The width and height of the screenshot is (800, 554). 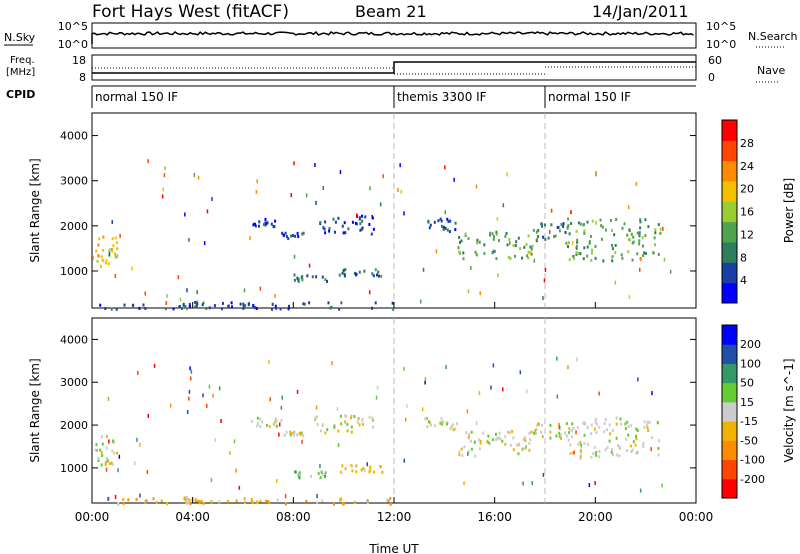 What do you see at coordinates (74, 468) in the screenshot?
I see `y-tick-label: 1000` at bounding box center [74, 468].